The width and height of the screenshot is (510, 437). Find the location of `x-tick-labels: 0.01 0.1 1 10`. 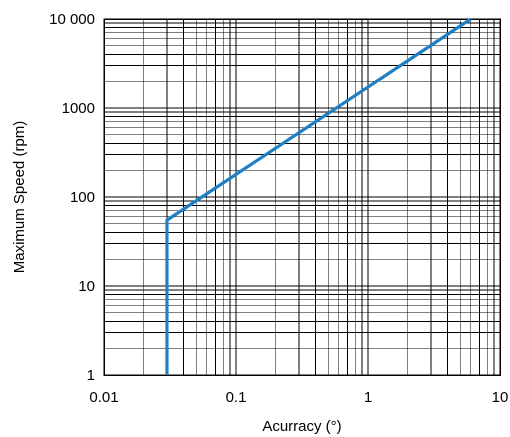

x-tick-labels: 0.01 0.1 1 10 is located at coordinates (298, 397).